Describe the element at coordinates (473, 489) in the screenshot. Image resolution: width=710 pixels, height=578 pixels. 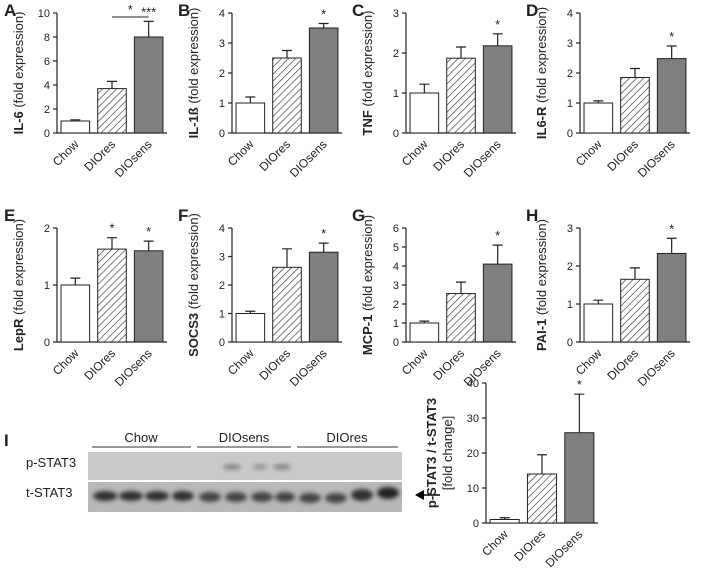
I see `y-tick-label: 10` at that location.